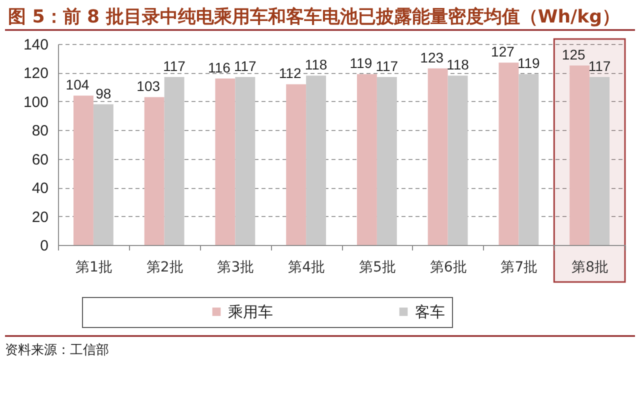  What do you see at coordinates (430, 311) in the screenshot?
I see `legend-label: 客车` at bounding box center [430, 311].